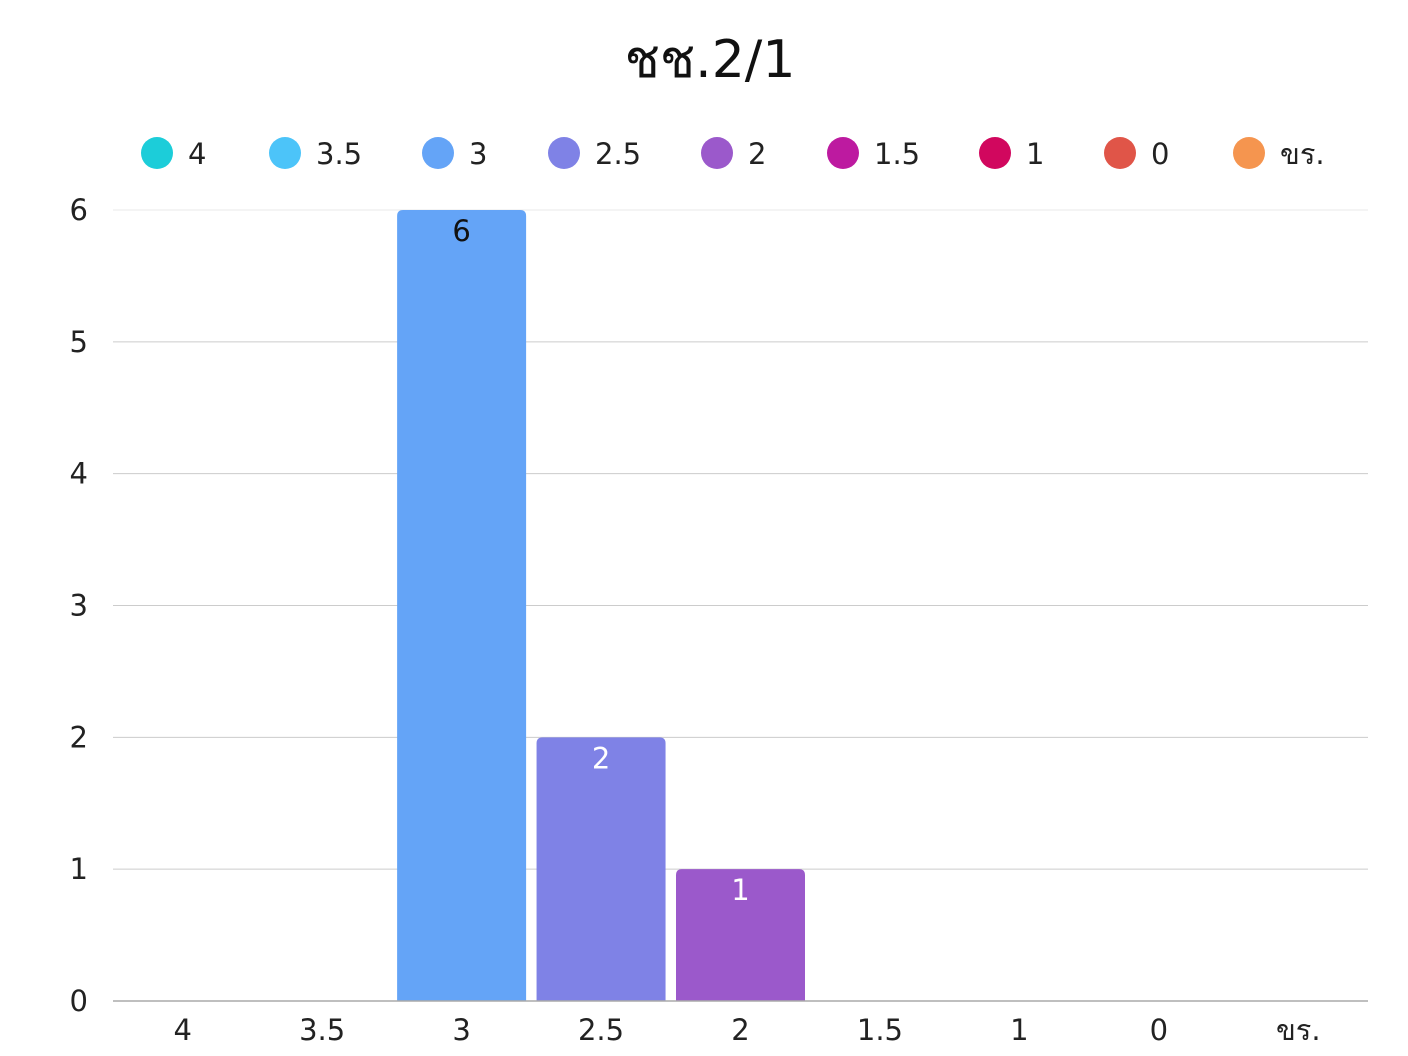 The height and width of the screenshot is (1056, 1408). I want to click on bar-labels: 6 2 1, so click(600, 560).